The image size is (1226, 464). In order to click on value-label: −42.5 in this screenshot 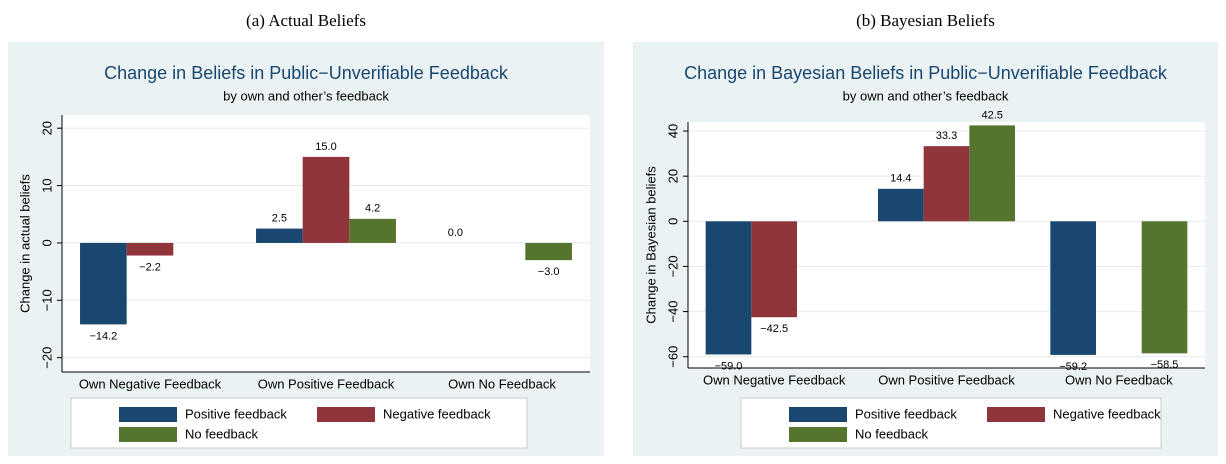, I will do `click(774, 329)`.